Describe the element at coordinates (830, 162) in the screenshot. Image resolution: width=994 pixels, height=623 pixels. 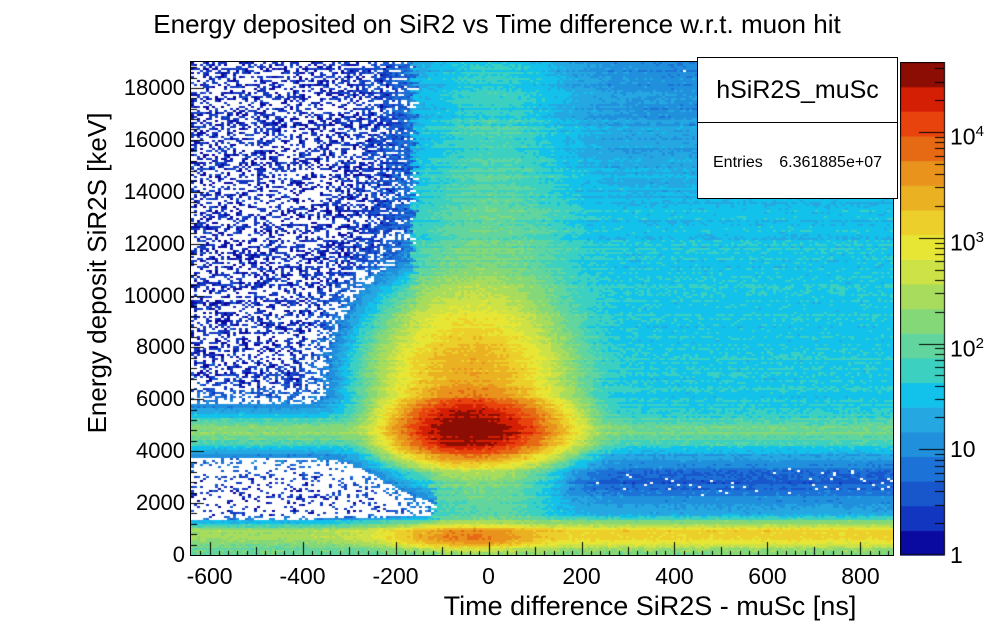
I see `stats-entries-value: 6.361885e+07` at that location.